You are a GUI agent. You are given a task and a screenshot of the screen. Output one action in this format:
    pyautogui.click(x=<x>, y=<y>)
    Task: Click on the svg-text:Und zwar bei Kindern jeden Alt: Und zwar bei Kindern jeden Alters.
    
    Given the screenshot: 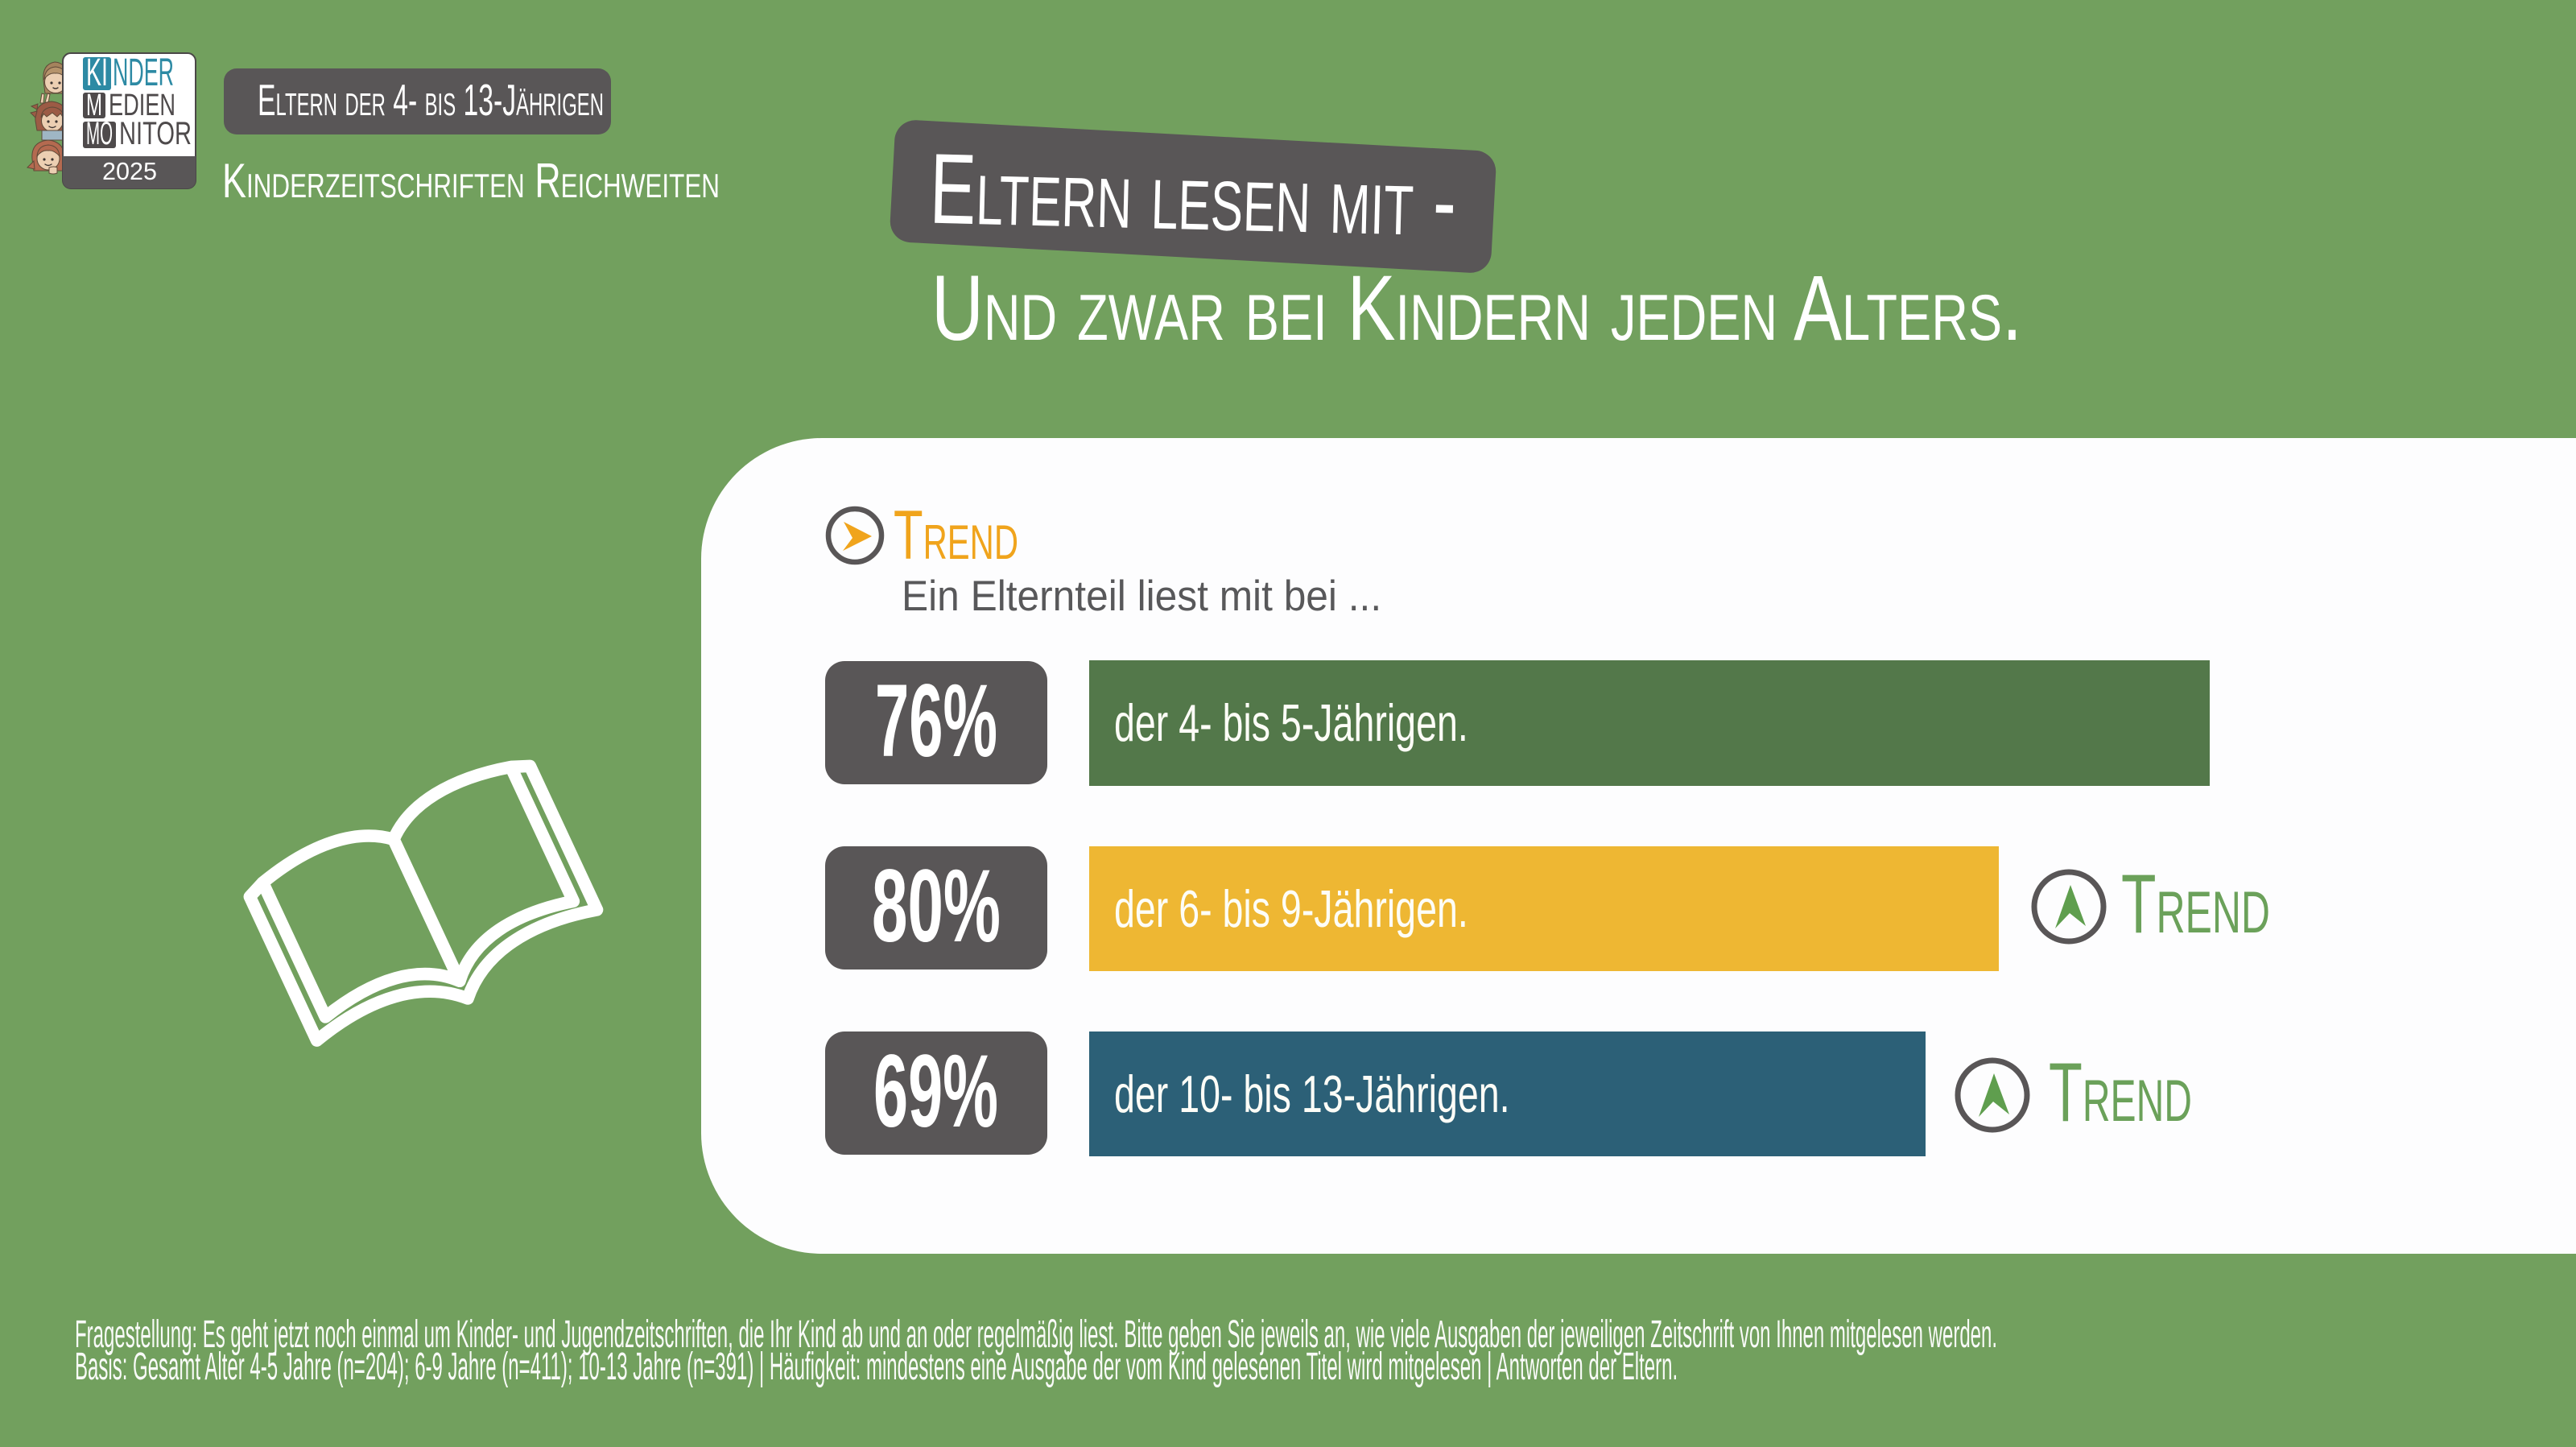 What is the action you would take?
    pyautogui.click(x=1476, y=309)
    